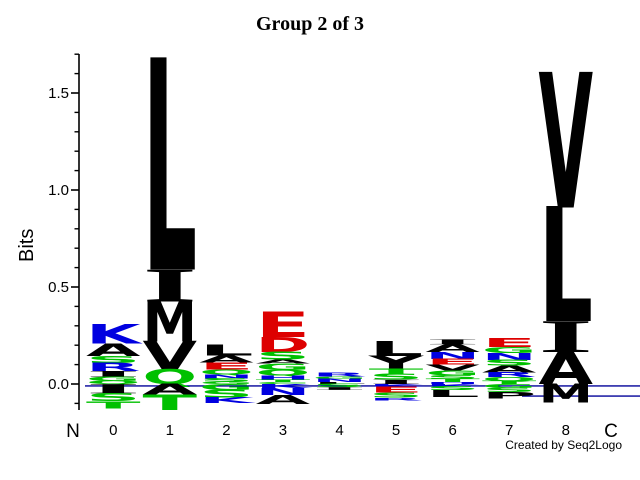  Describe the element at coordinates (283, 430) in the screenshot. I see `x-tick-label-3: 3` at that location.